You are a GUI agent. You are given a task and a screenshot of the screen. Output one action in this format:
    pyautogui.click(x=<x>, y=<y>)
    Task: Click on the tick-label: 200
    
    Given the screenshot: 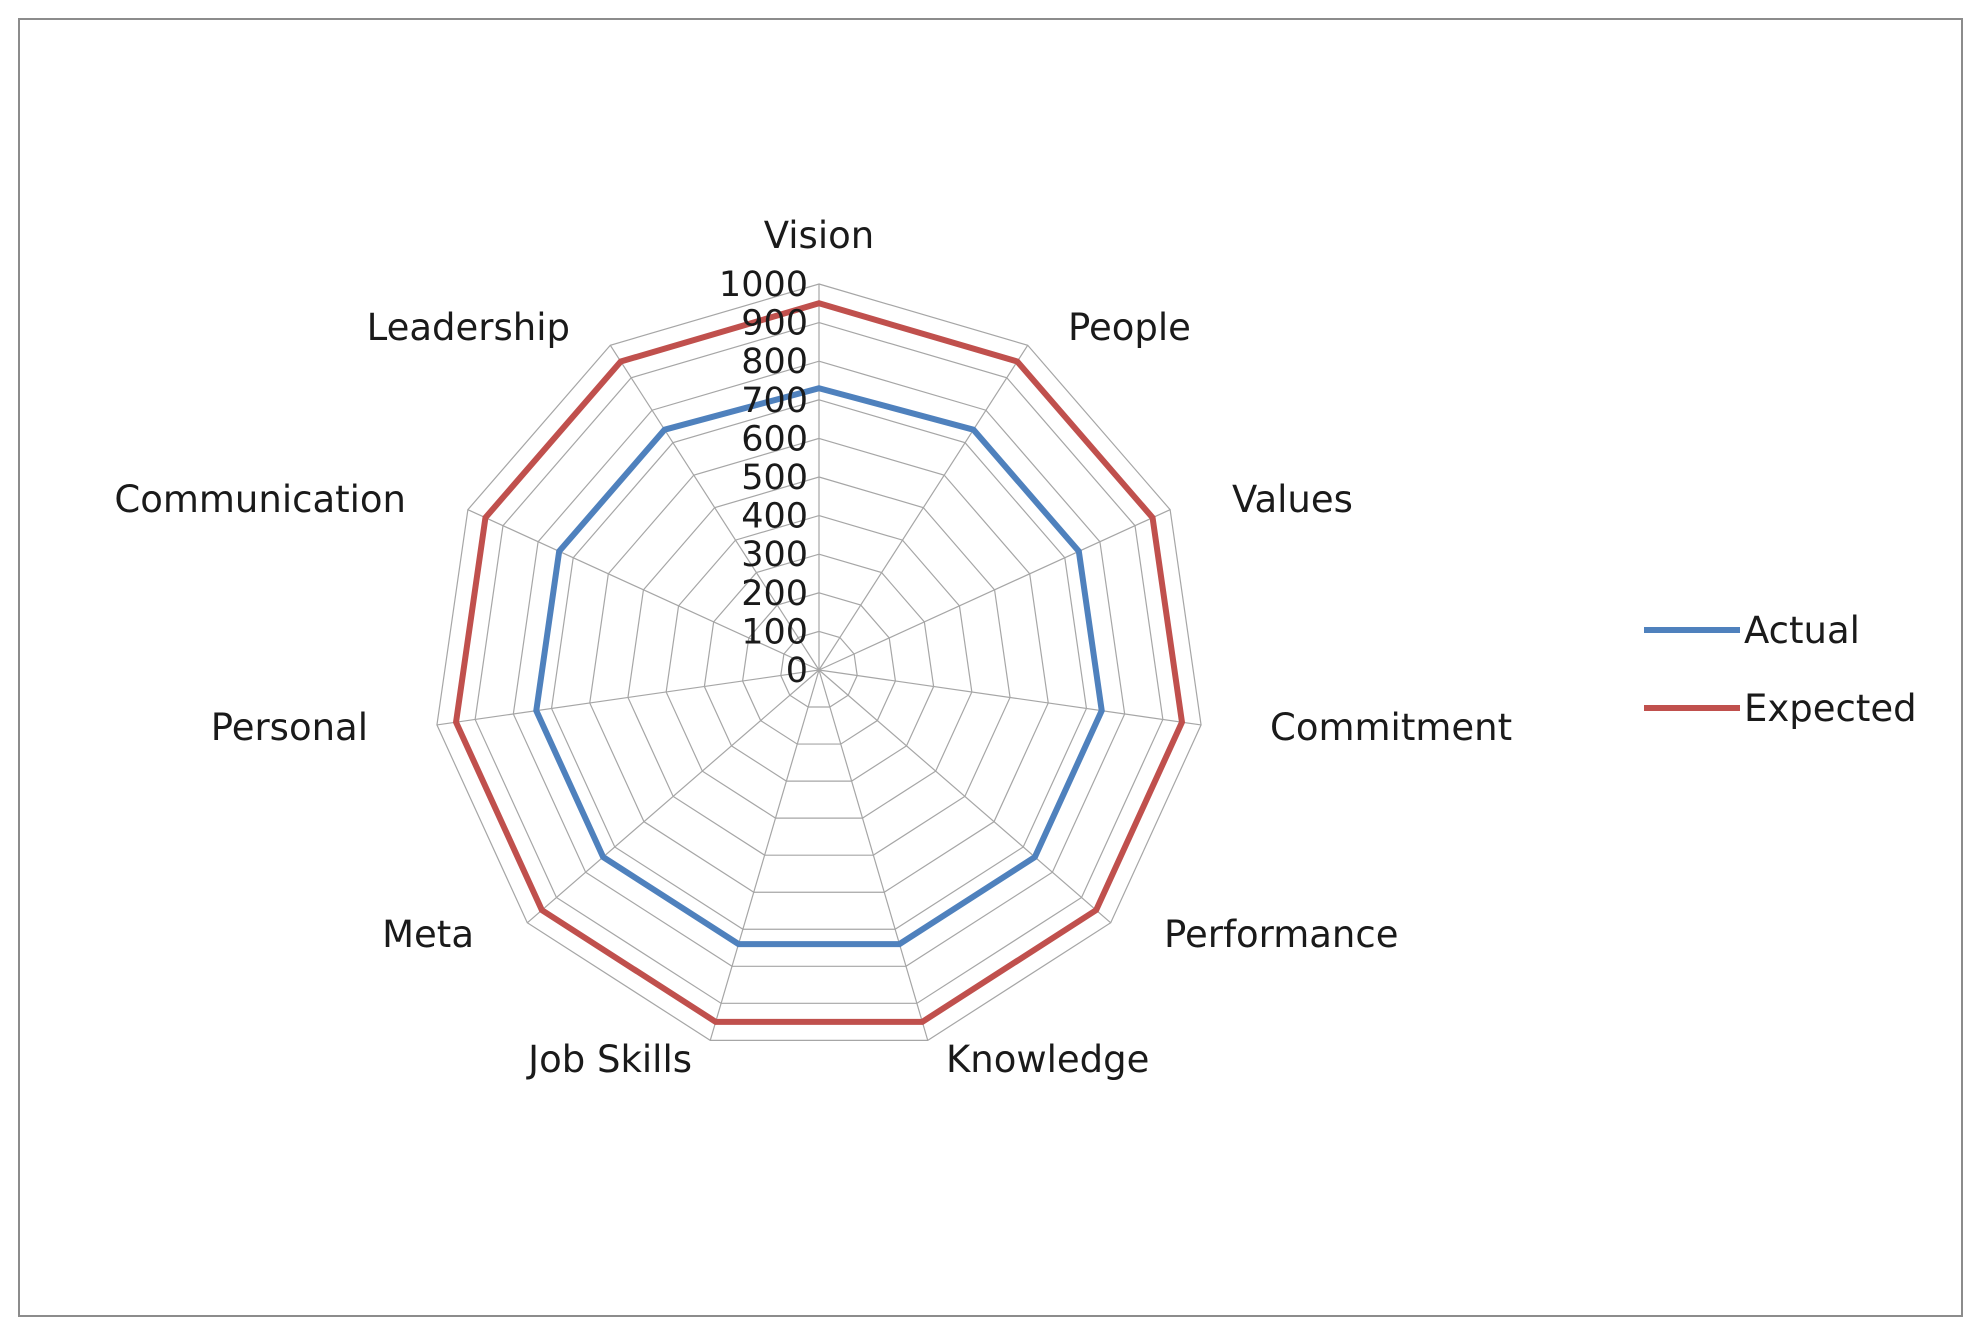 What is the action you would take?
    pyautogui.click(x=774, y=594)
    